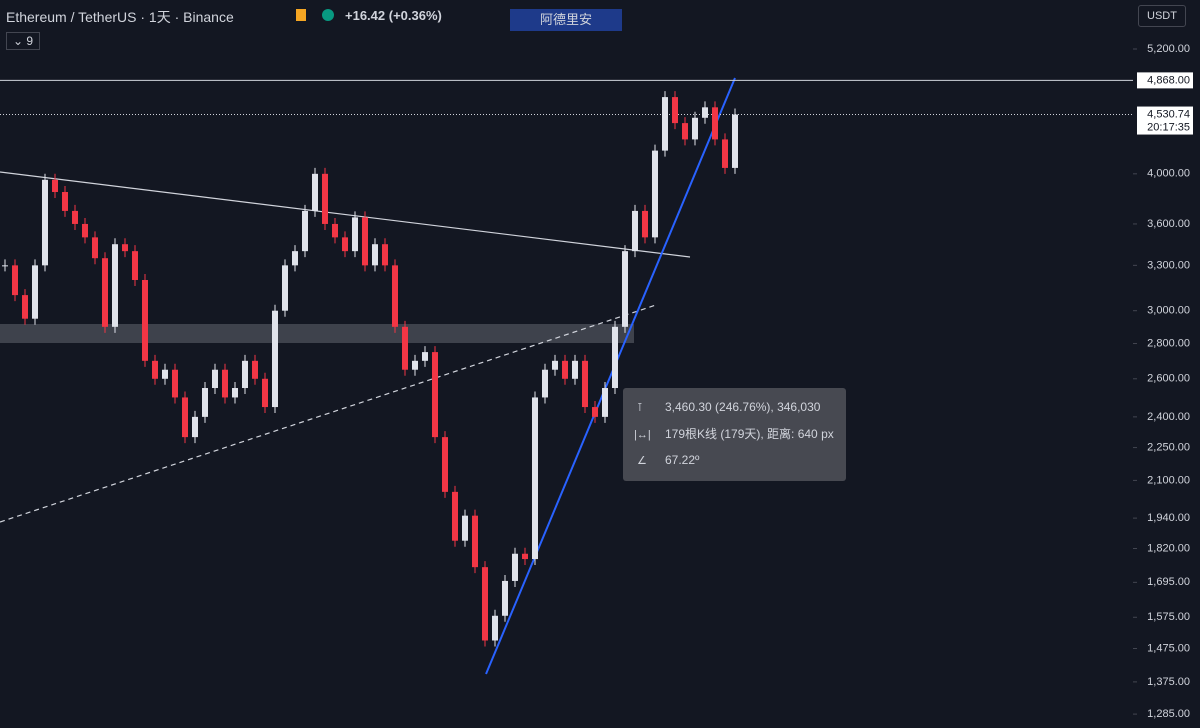  What do you see at coordinates (20, 41) in the screenshot?
I see `chevron: ⌄` at bounding box center [20, 41].